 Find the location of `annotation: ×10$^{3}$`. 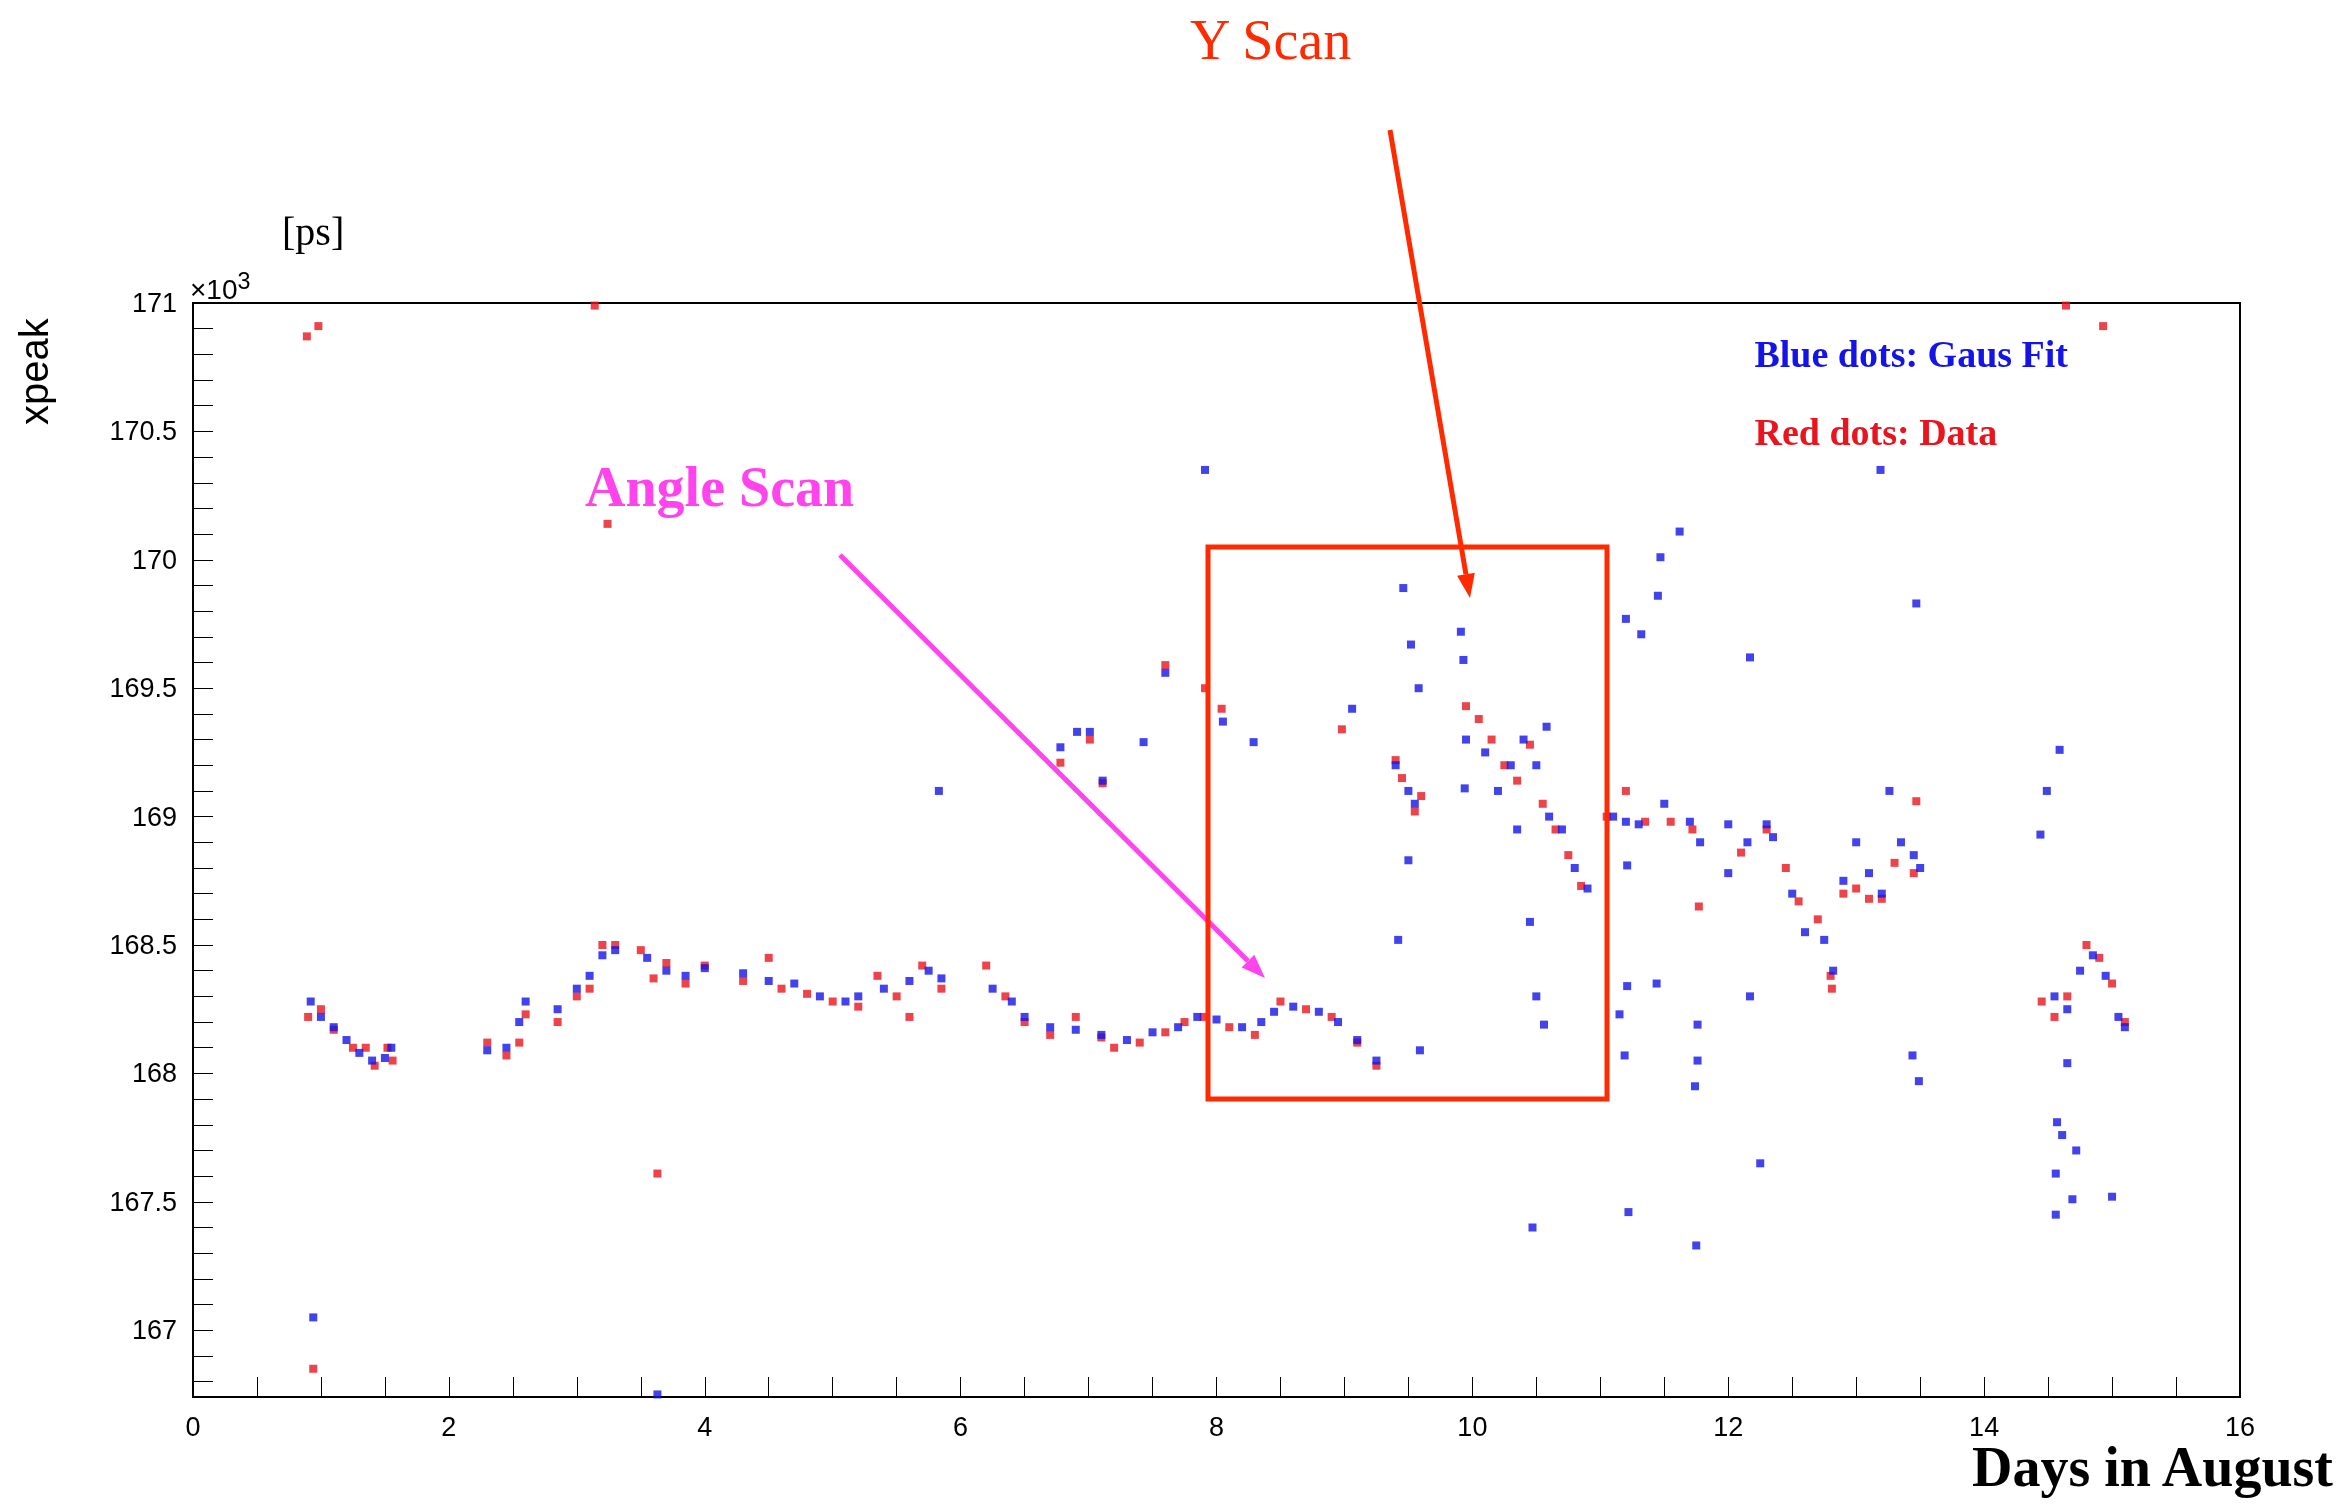

annotation: ×10$^{3}$ is located at coordinates (220, 287).